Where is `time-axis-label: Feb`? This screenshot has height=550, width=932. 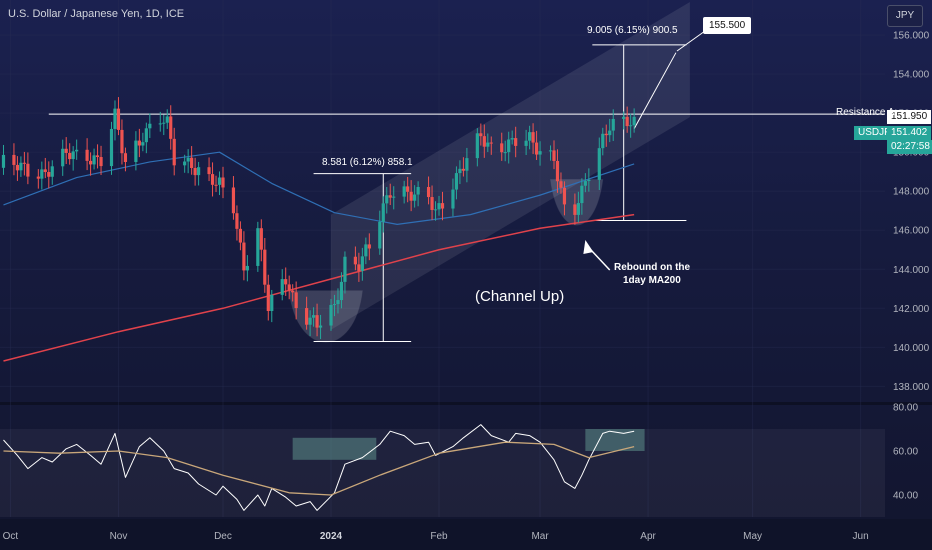
time-axis-label: Feb is located at coordinates (439, 536).